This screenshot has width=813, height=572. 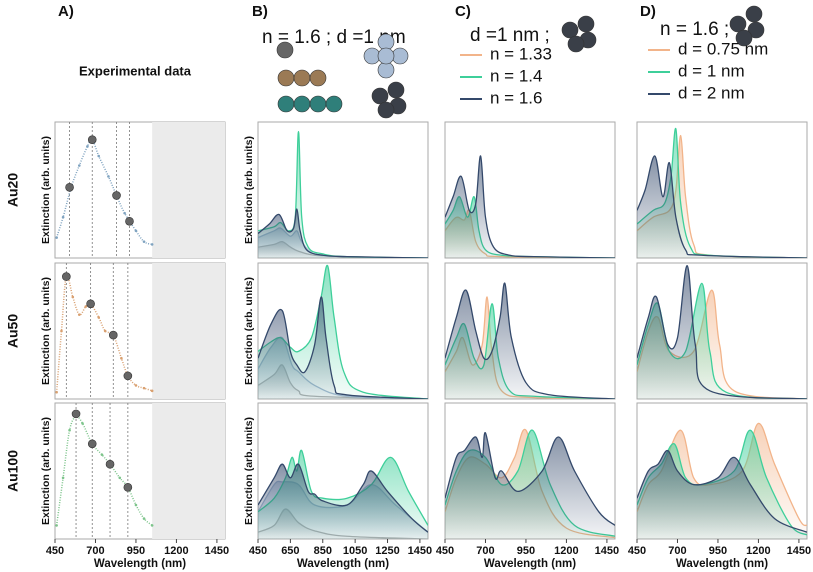 I want to click on row-label: Au100, so click(x=13, y=471).